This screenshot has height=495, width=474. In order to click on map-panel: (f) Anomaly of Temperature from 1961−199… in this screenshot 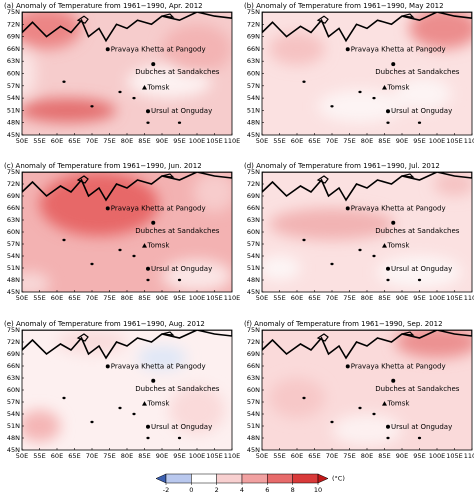, I will do `click(359, 390)`.